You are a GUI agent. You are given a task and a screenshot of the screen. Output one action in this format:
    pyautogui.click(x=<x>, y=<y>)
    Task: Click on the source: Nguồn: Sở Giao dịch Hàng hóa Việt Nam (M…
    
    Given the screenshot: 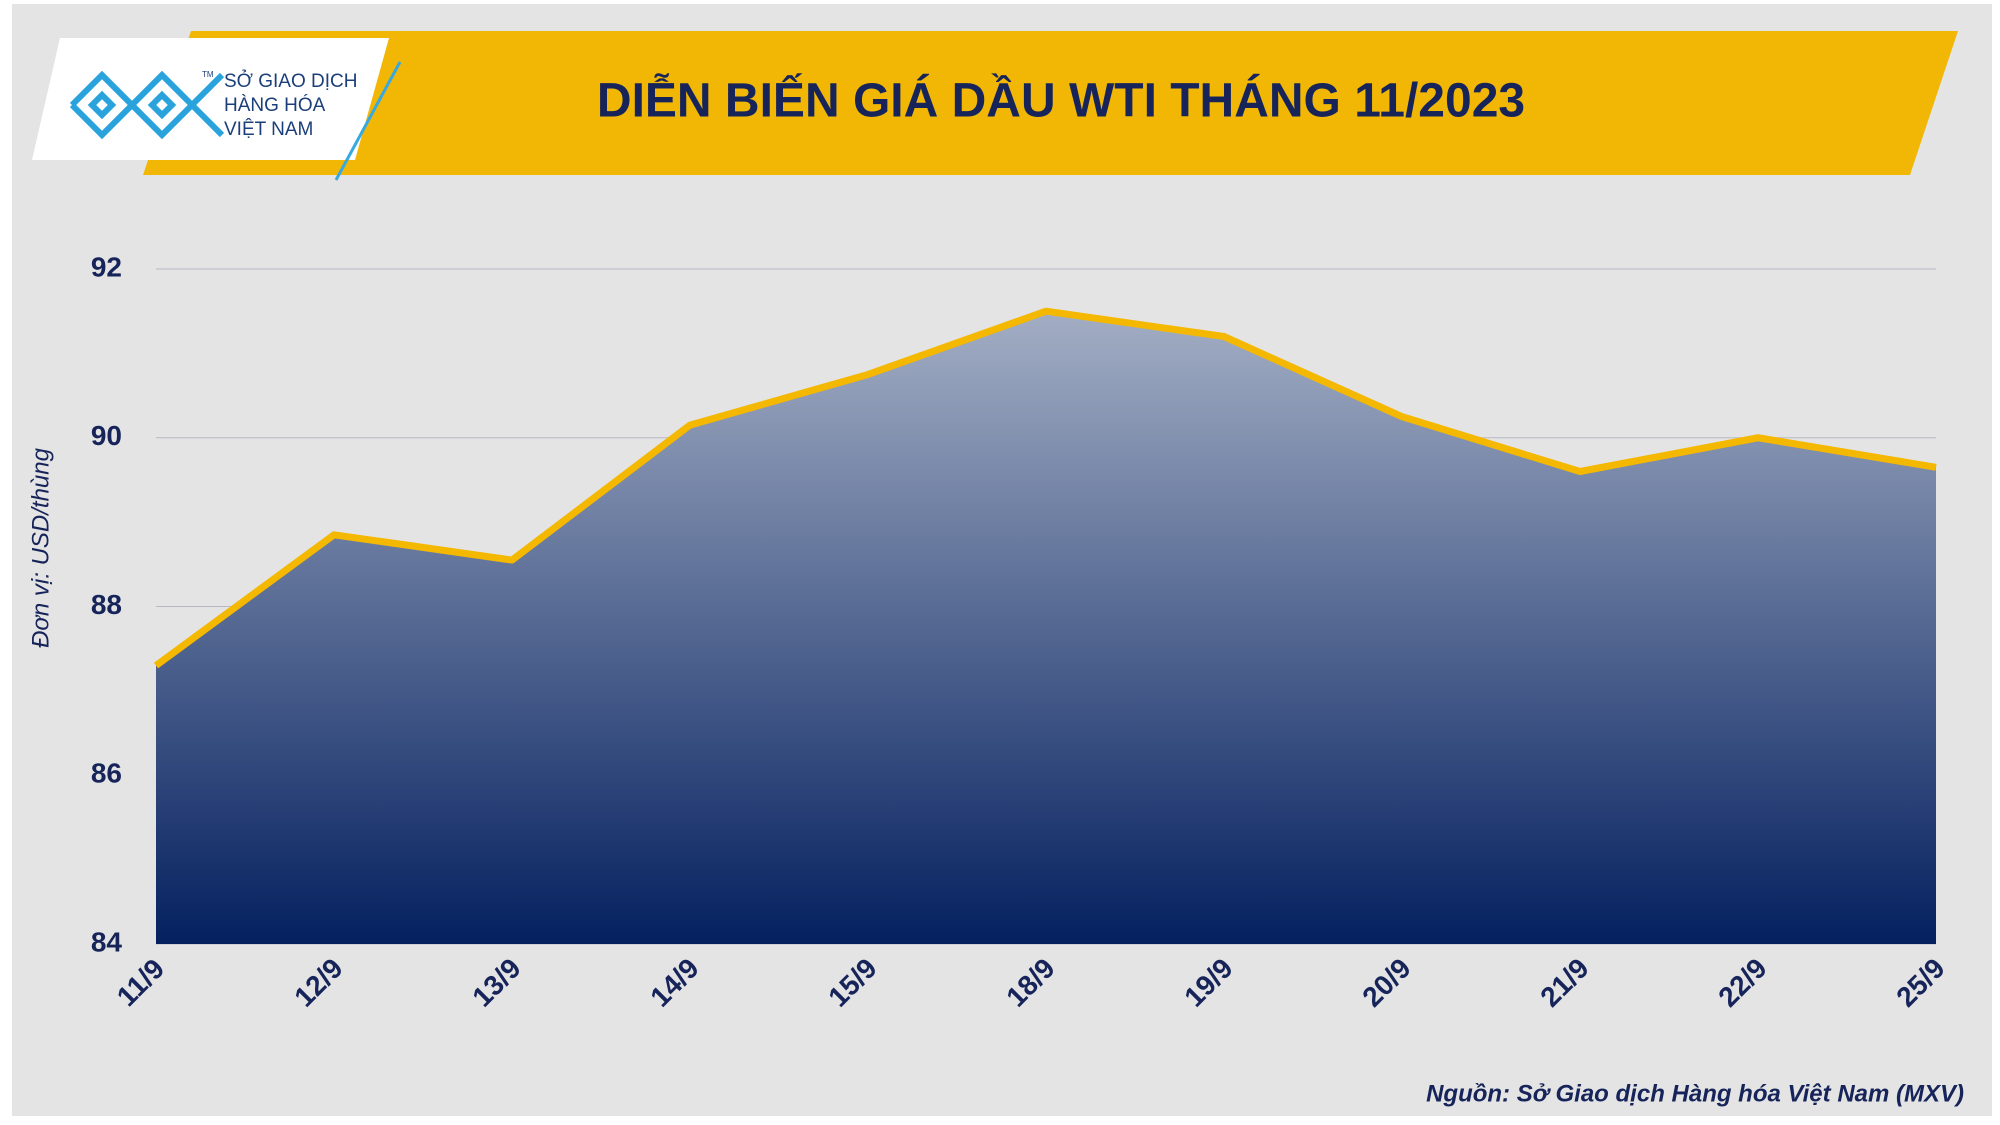 What is the action you would take?
    pyautogui.click(x=1695, y=1093)
    